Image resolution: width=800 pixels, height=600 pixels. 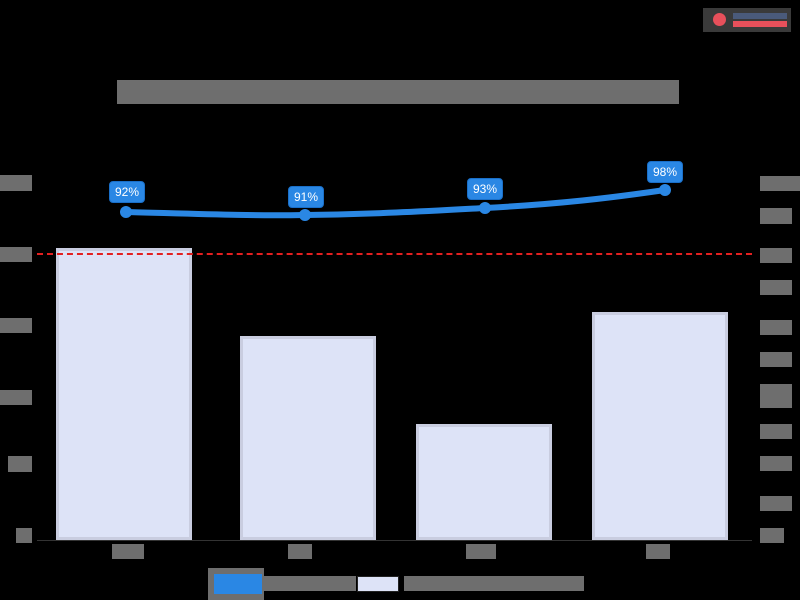 I want to click on logo-text-top, so click(x=760, y=16).